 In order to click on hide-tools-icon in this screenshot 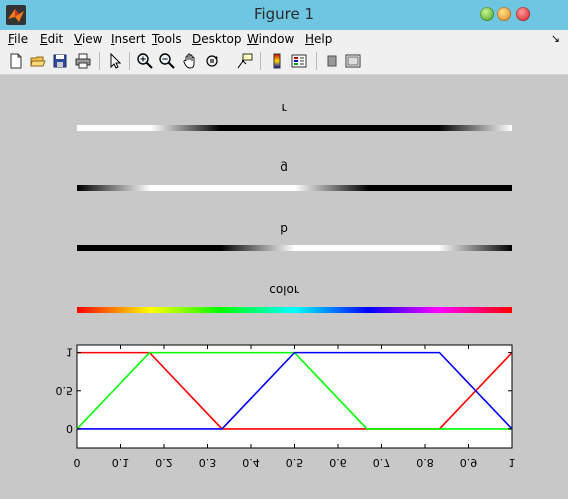, I will do `click(332, 61)`.